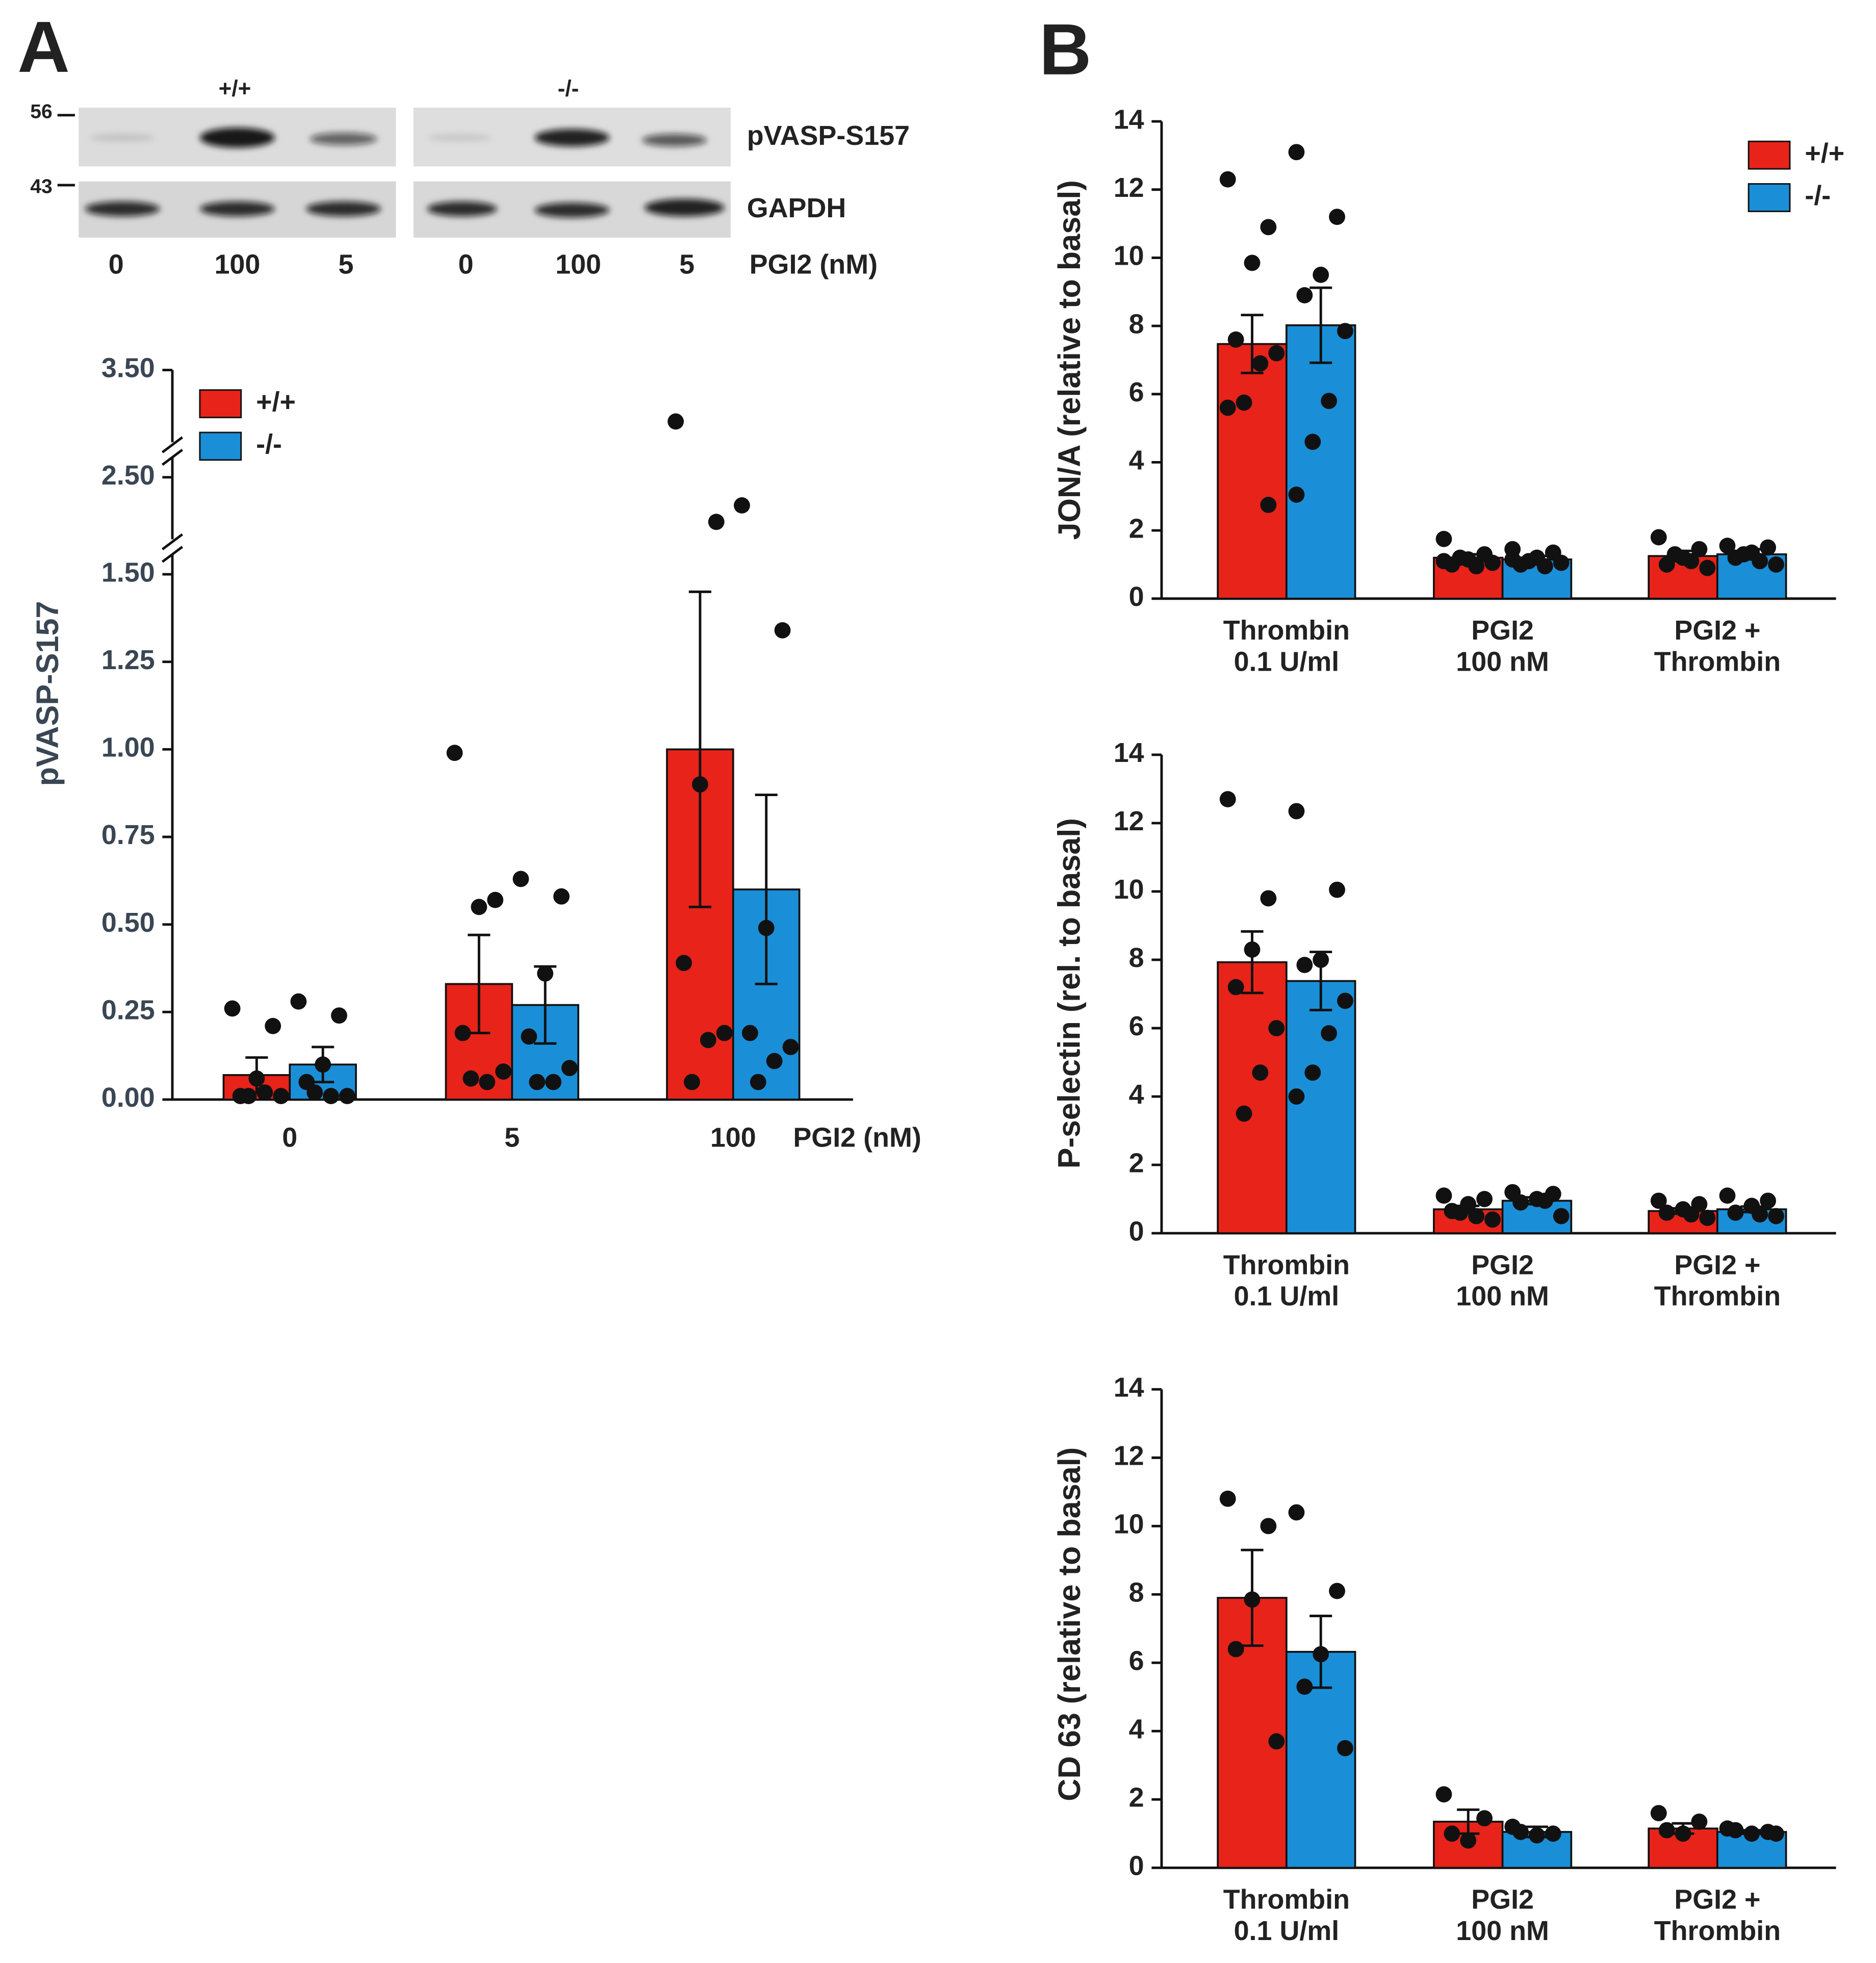 This screenshot has height=1963, width=1876. Describe the element at coordinates (1070, 1624) in the screenshot. I see `y-axis-label: CD 63 (relative to basal)` at that location.